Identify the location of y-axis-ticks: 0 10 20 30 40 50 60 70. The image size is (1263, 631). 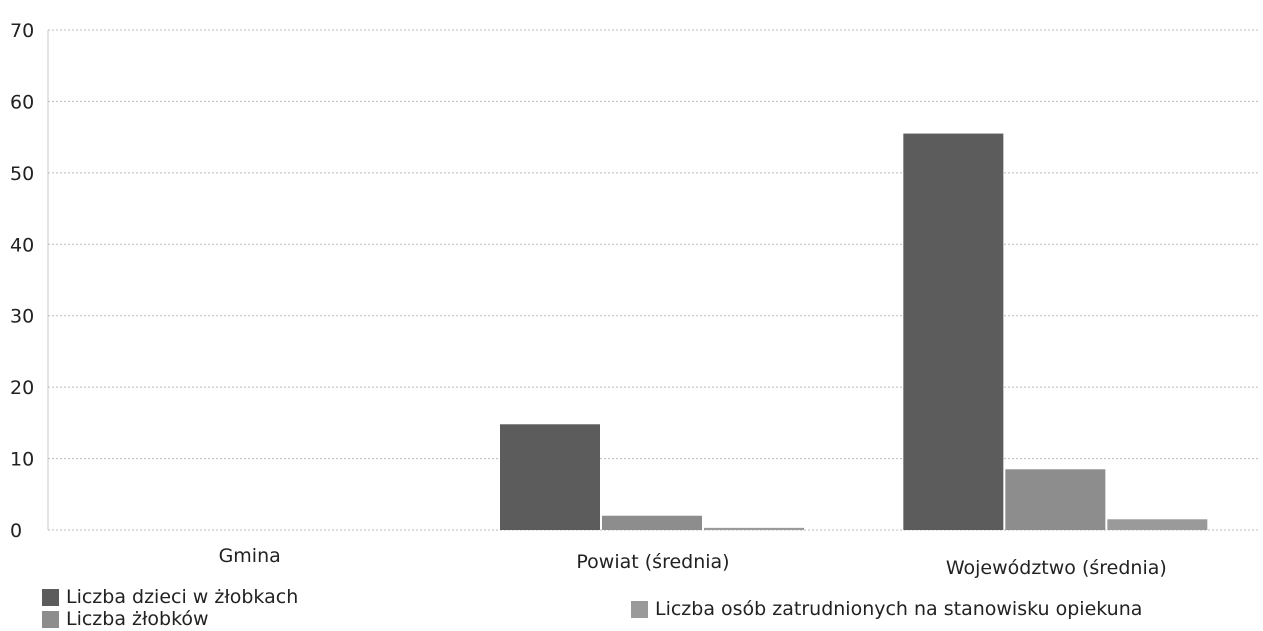
(22, 281).